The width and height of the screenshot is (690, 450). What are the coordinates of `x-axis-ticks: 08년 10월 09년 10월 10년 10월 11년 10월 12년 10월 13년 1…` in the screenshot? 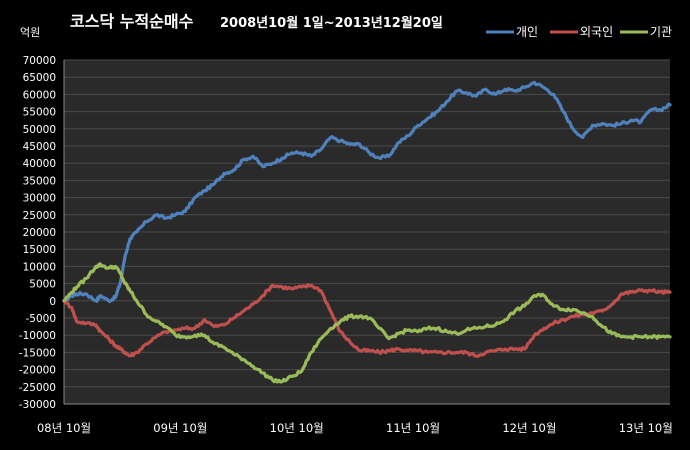 It's located at (355, 428).